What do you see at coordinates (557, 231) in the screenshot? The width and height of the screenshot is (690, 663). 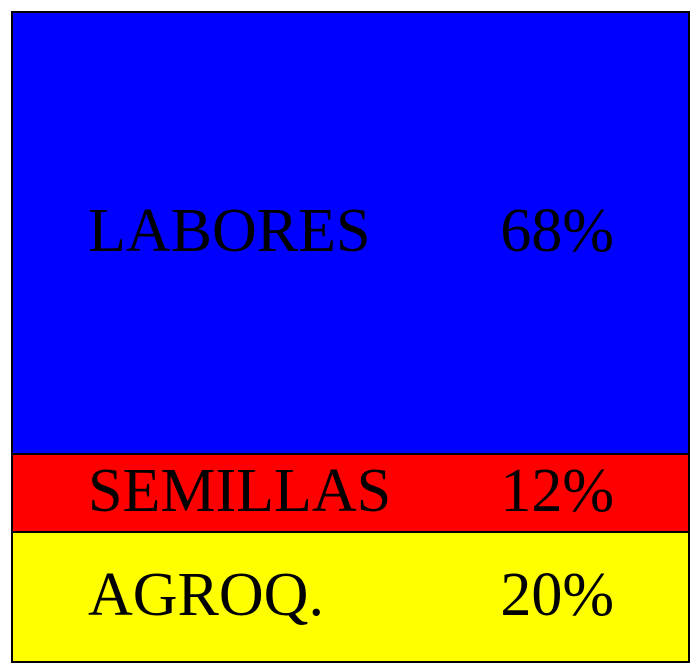 I see `value-label: 68%` at bounding box center [557, 231].